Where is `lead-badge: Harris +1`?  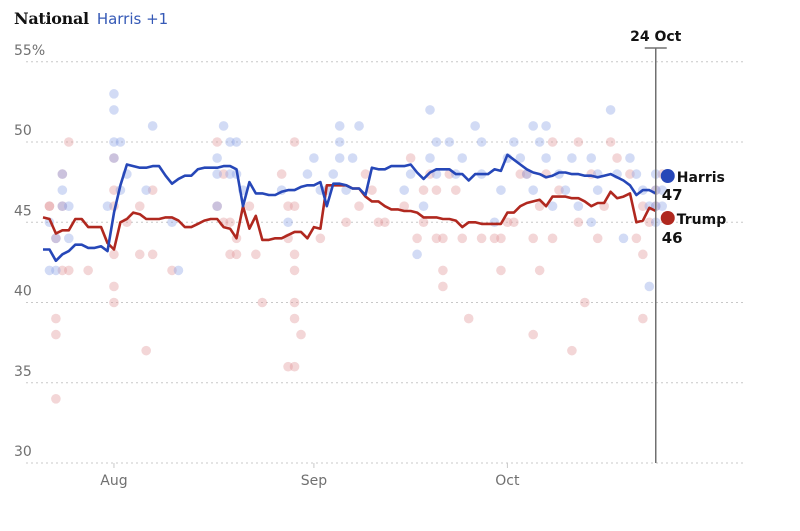
lead-badge: Harris +1 is located at coordinates (132, 19).